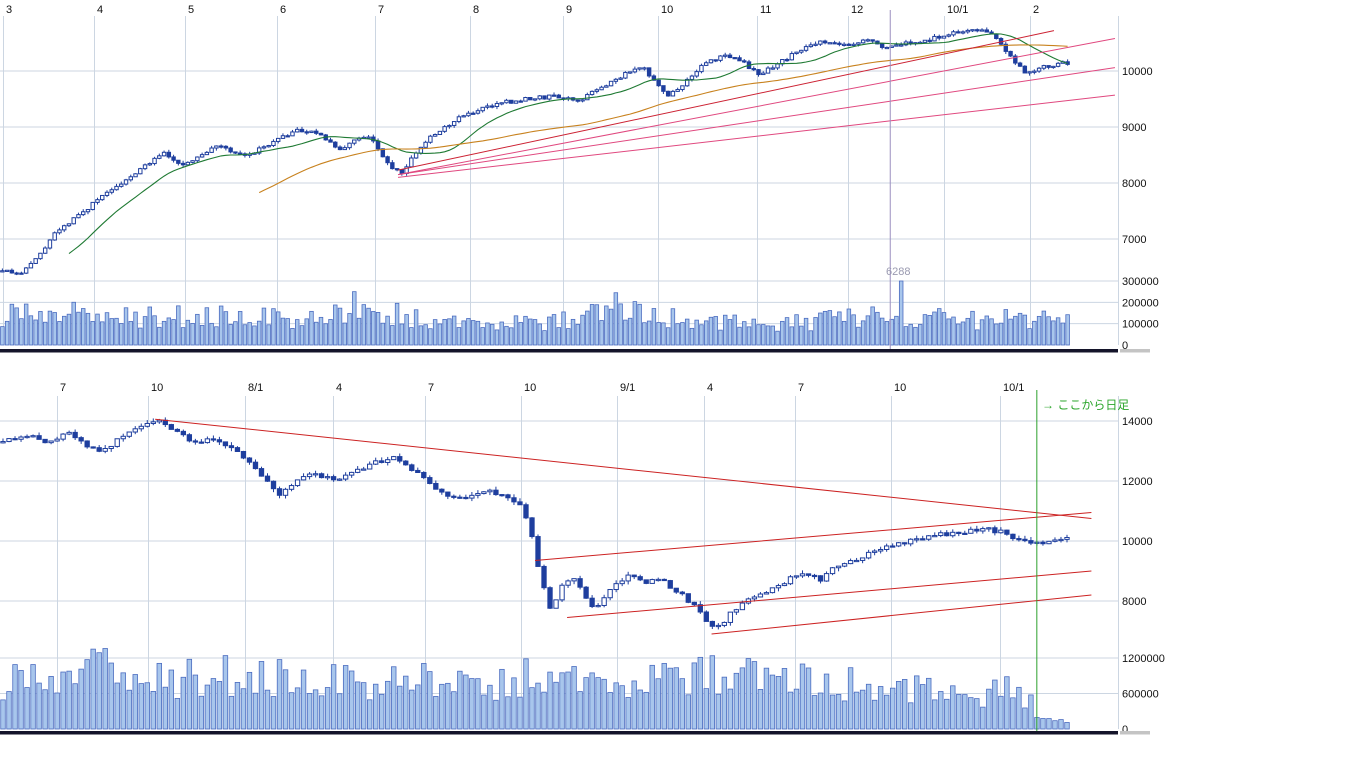 The width and height of the screenshot is (1366, 768). What do you see at coordinates (765, 10) in the screenshot?
I see `x-axis-tick-label: 11` at bounding box center [765, 10].